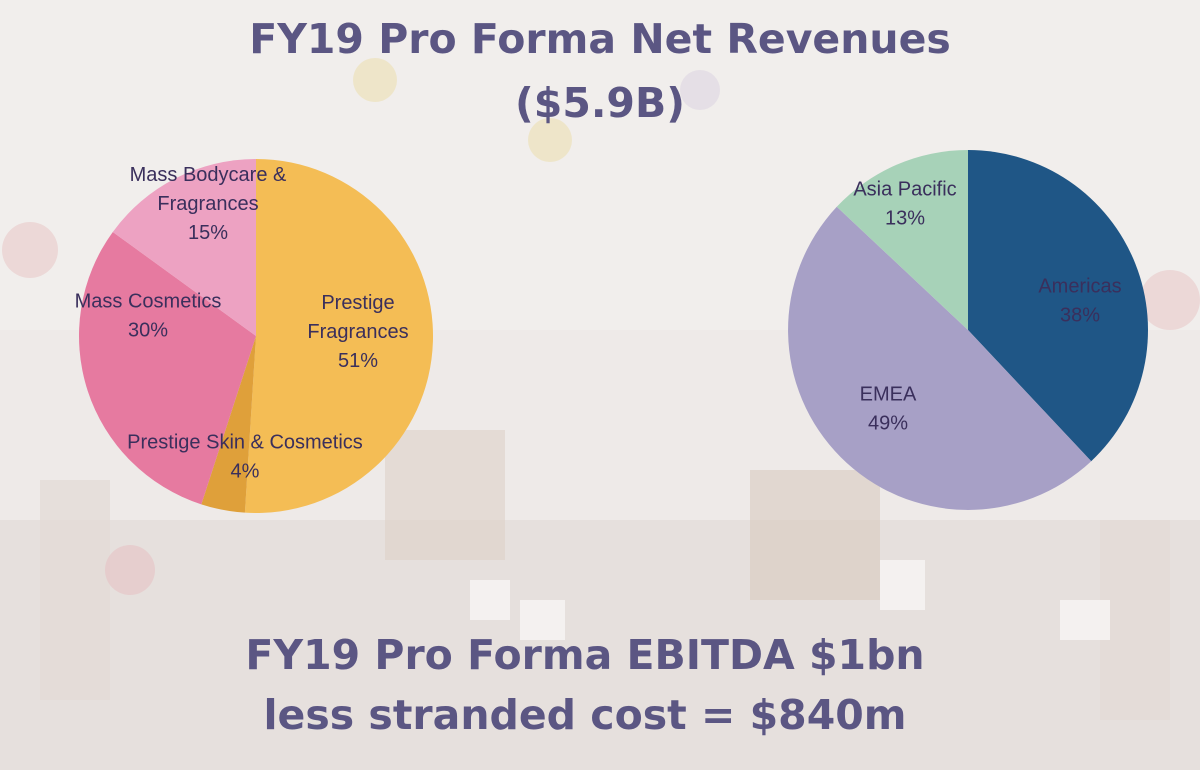 The image size is (1200, 770). What do you see at coordinates (357, 303) in the screenshot?
I see `slice-category-label: Prestige` at bounding box center [357, 303].